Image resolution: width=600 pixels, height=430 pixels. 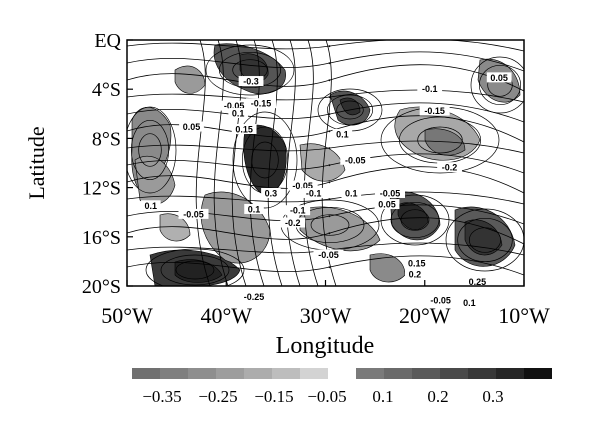 What do you see at coordinates (101, 189) in the screenshot?
I see `y-tick-label: 12°S` at bounding box center [101, 189].